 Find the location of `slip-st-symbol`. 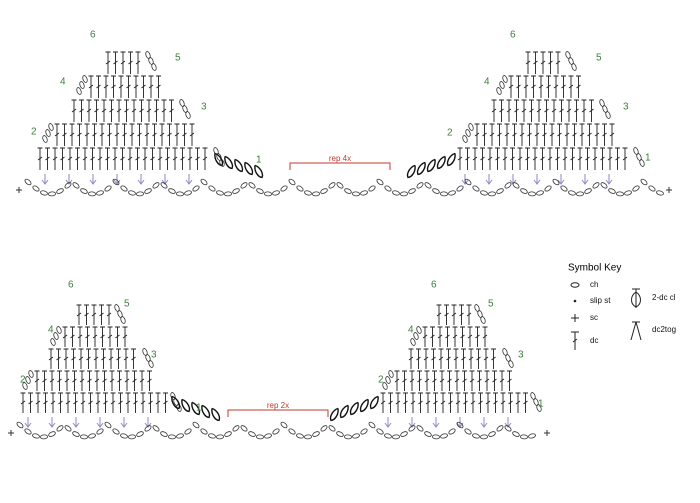

slip-st-symbol is located at coordinates (575, 301).